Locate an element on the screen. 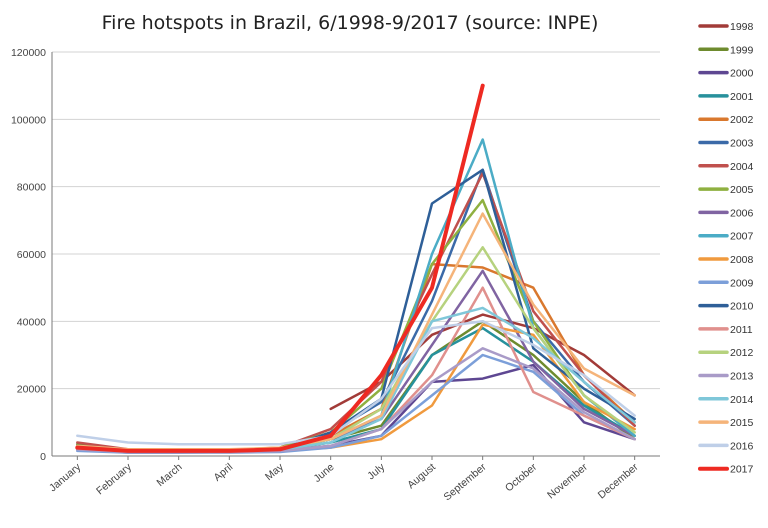 The height and width of the screenshot is (528, 768). legend-label: 2003 is located at coordinates (742, 144).